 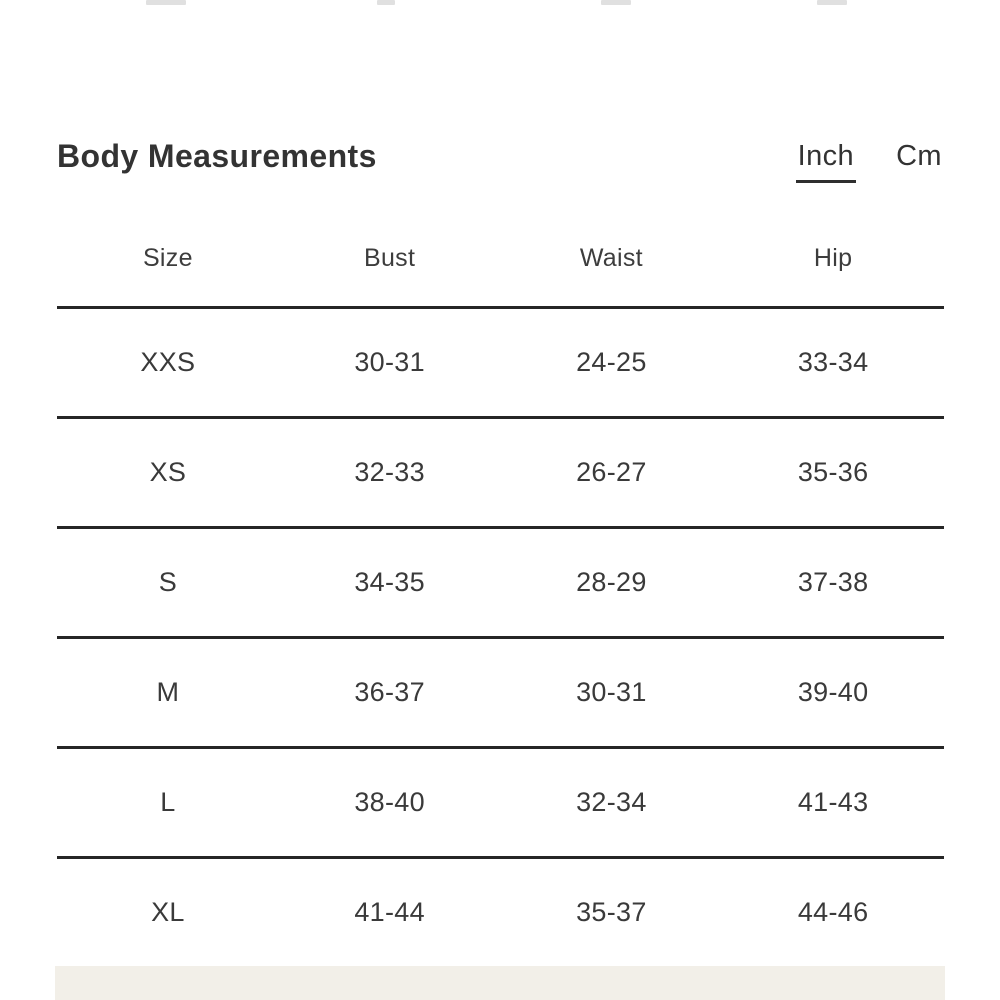 I want to click on table-row: S 34-35 28-29 37-38, so click(x=500, y=584).